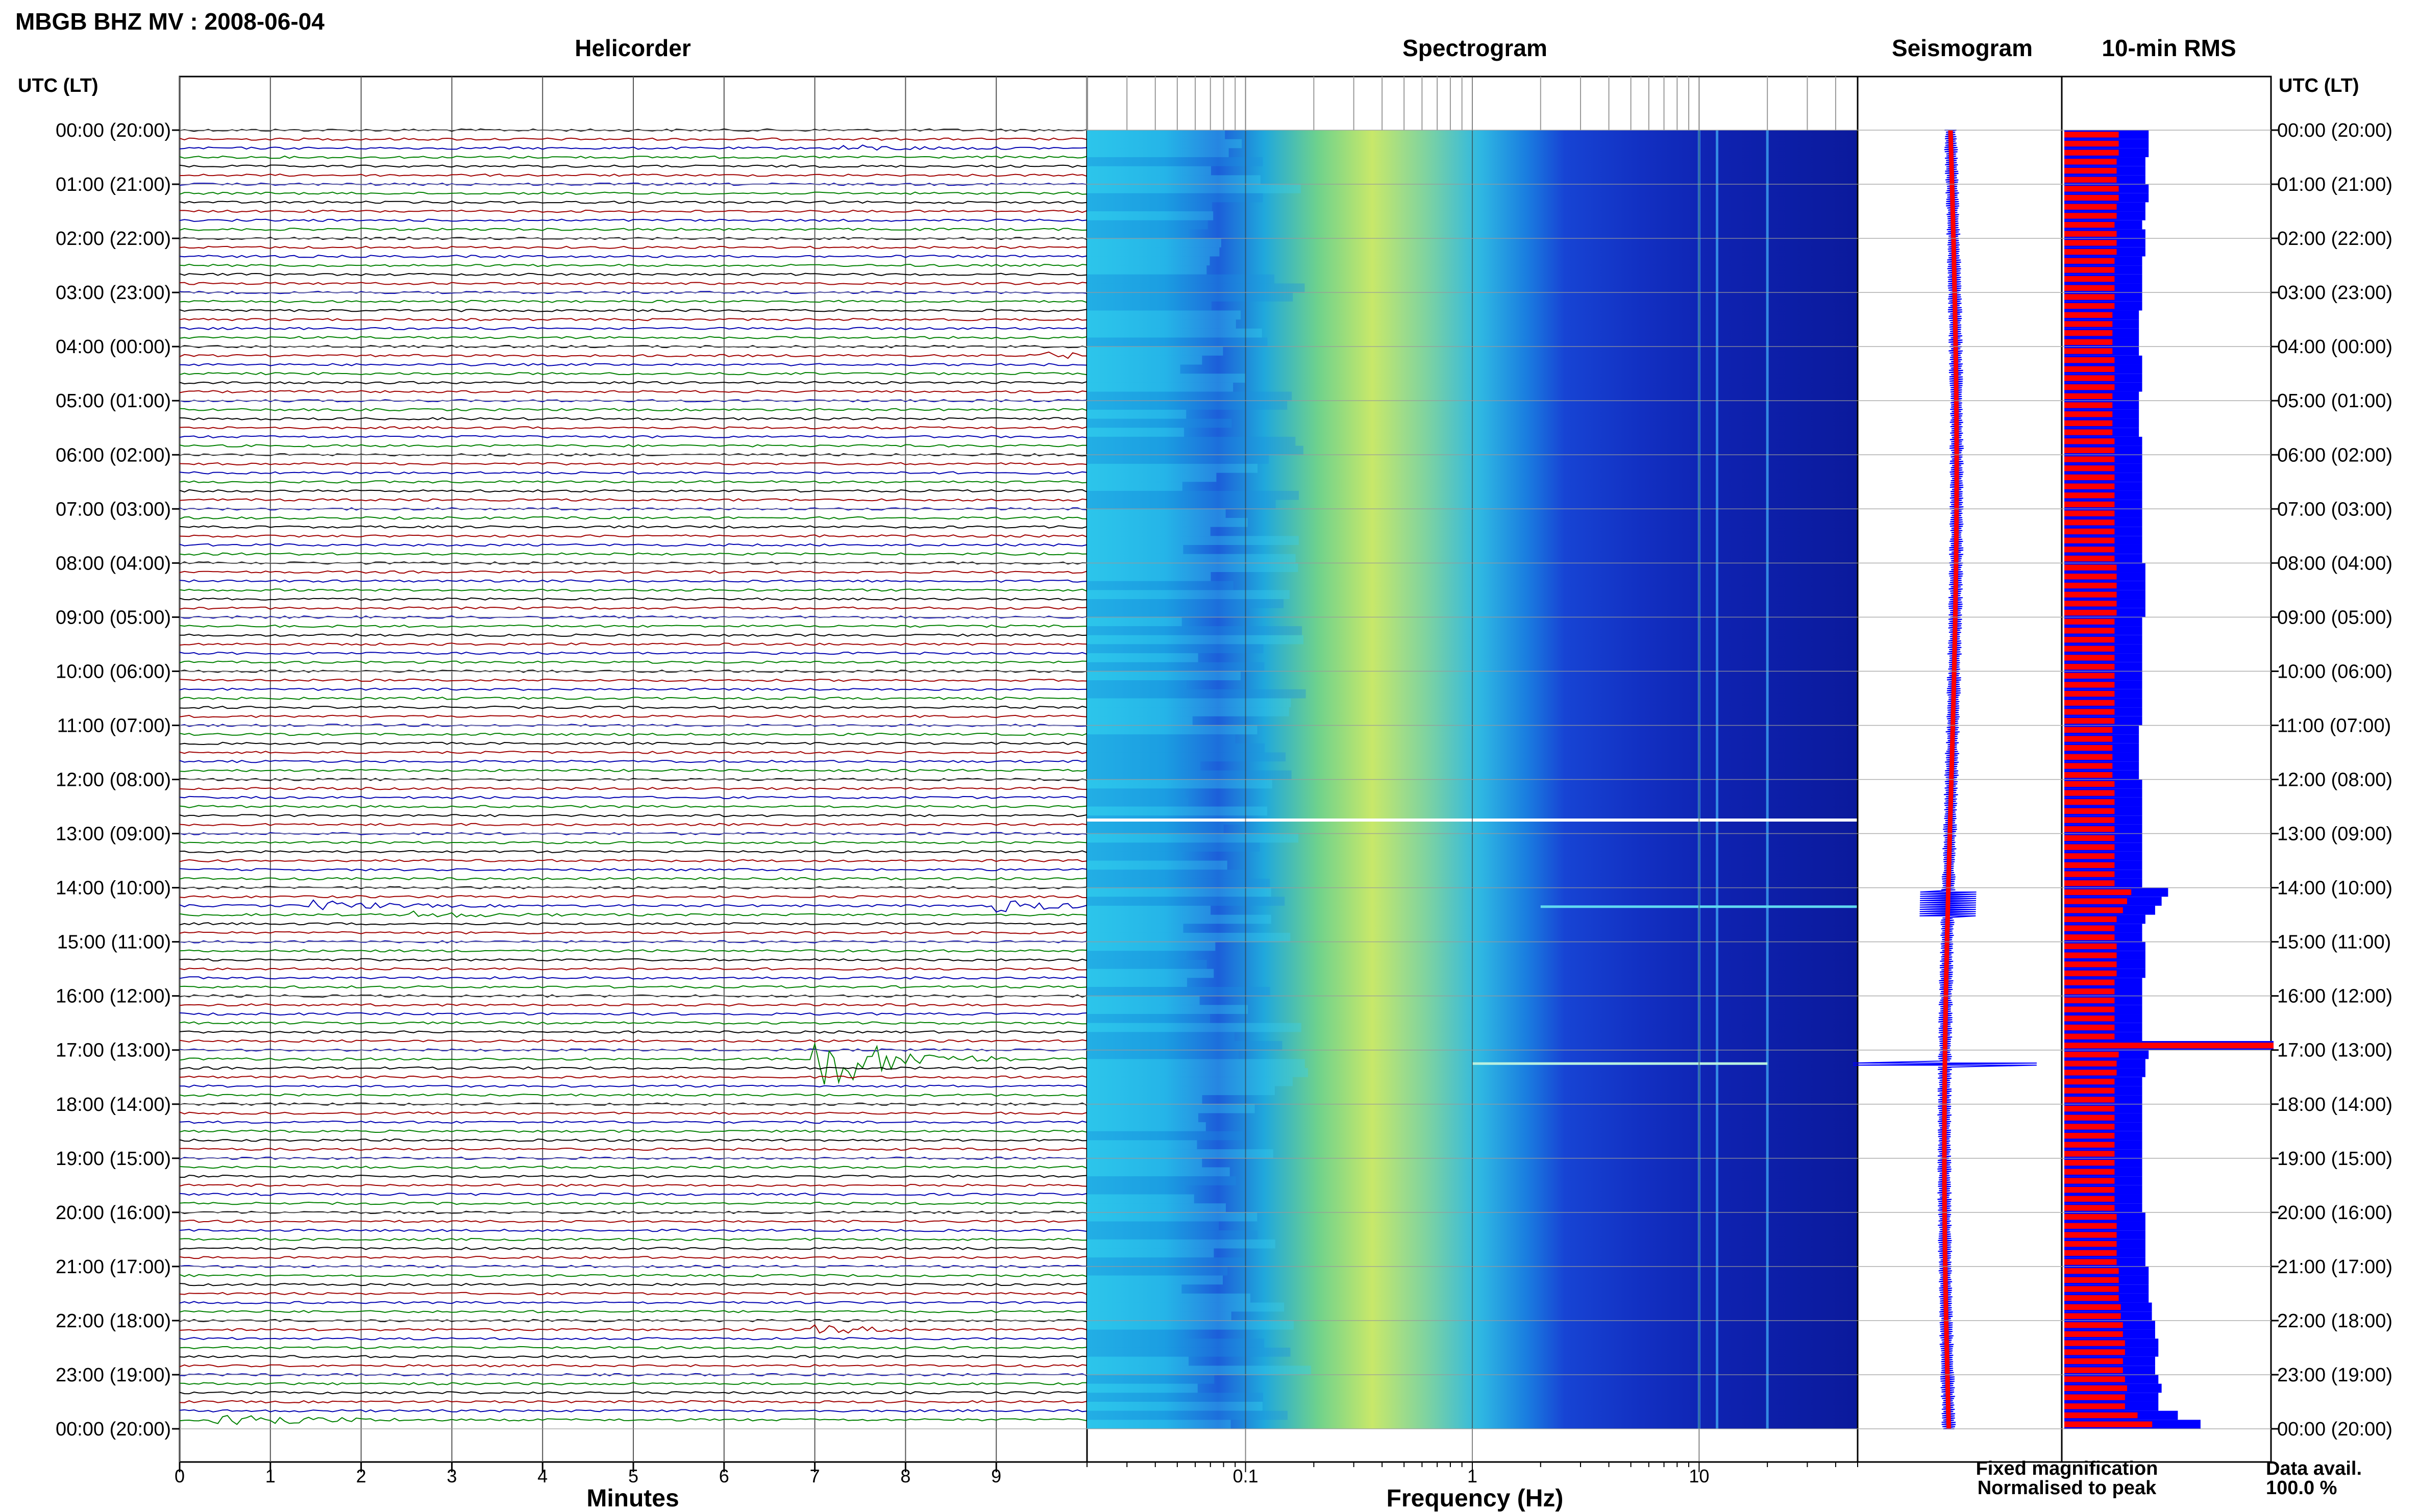  I want to click on right-time-label: 17:00 (13:00), so click(2334, 1050).